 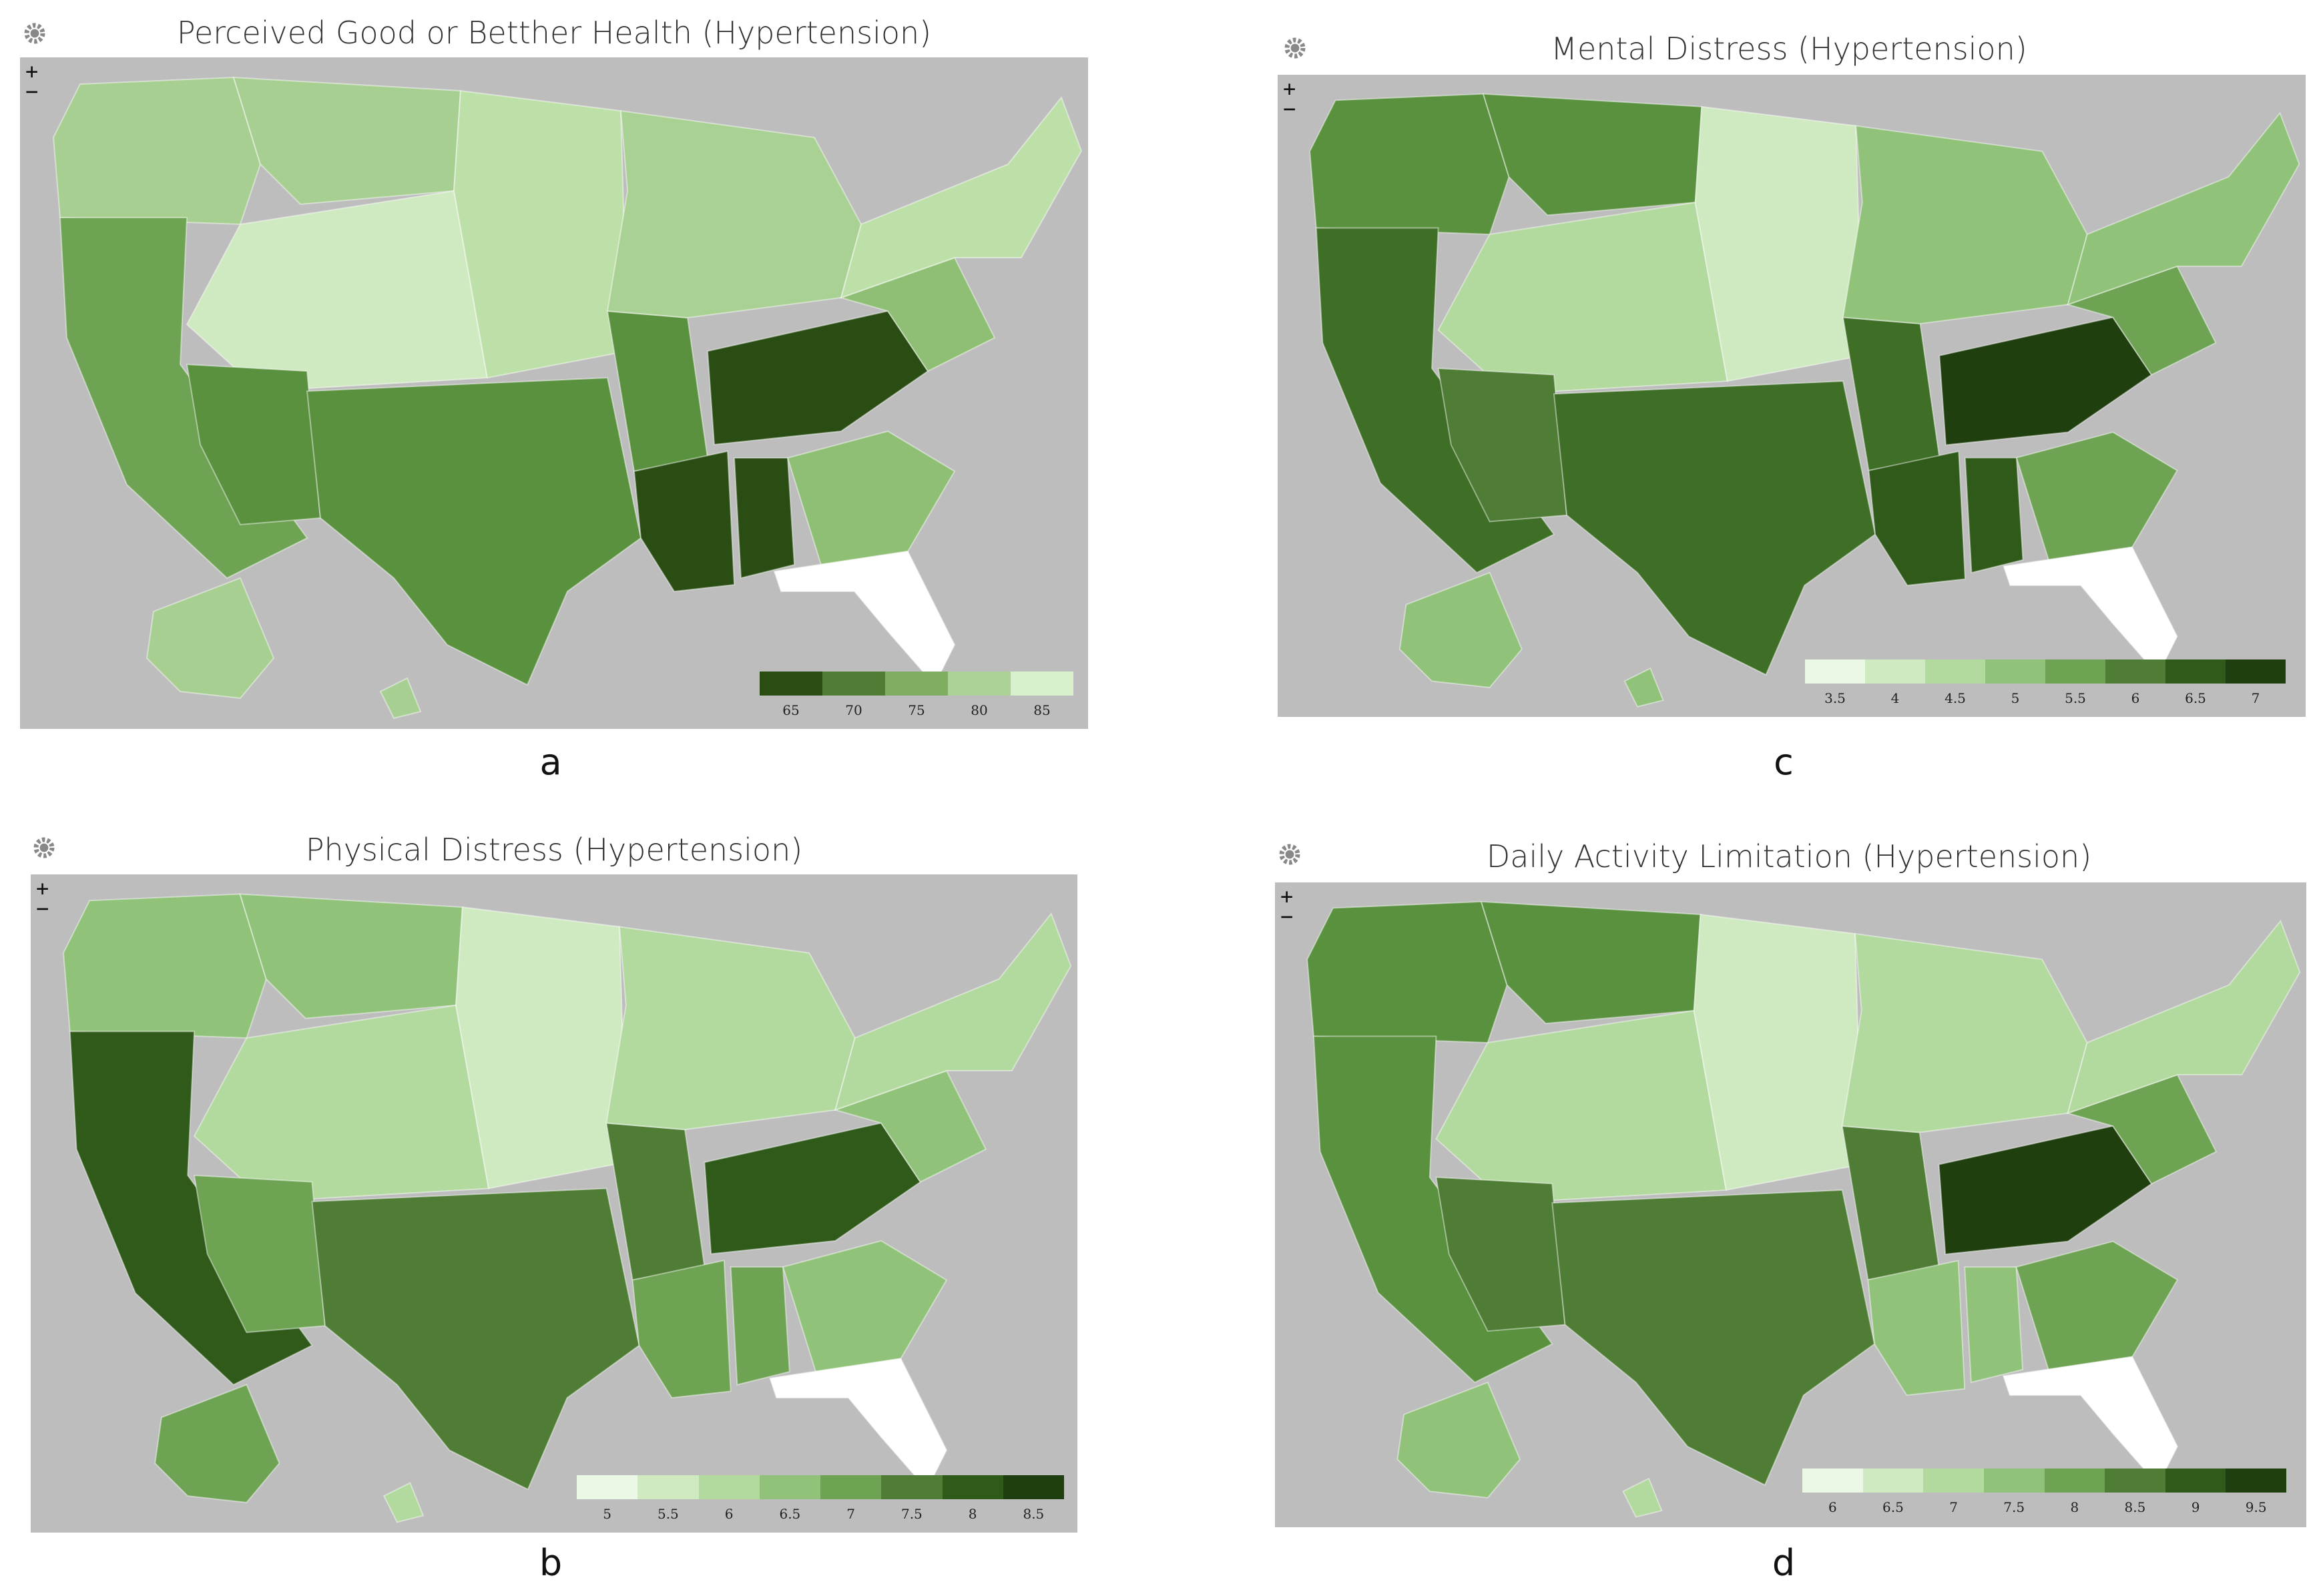 I want to click on legend-label: 80, so click(x=980, y=710).